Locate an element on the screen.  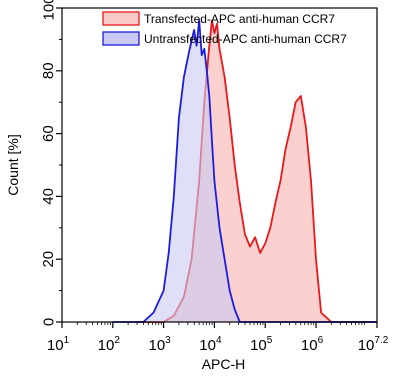
x-tick-label: 107.2 is located at coordinates (373, 344).